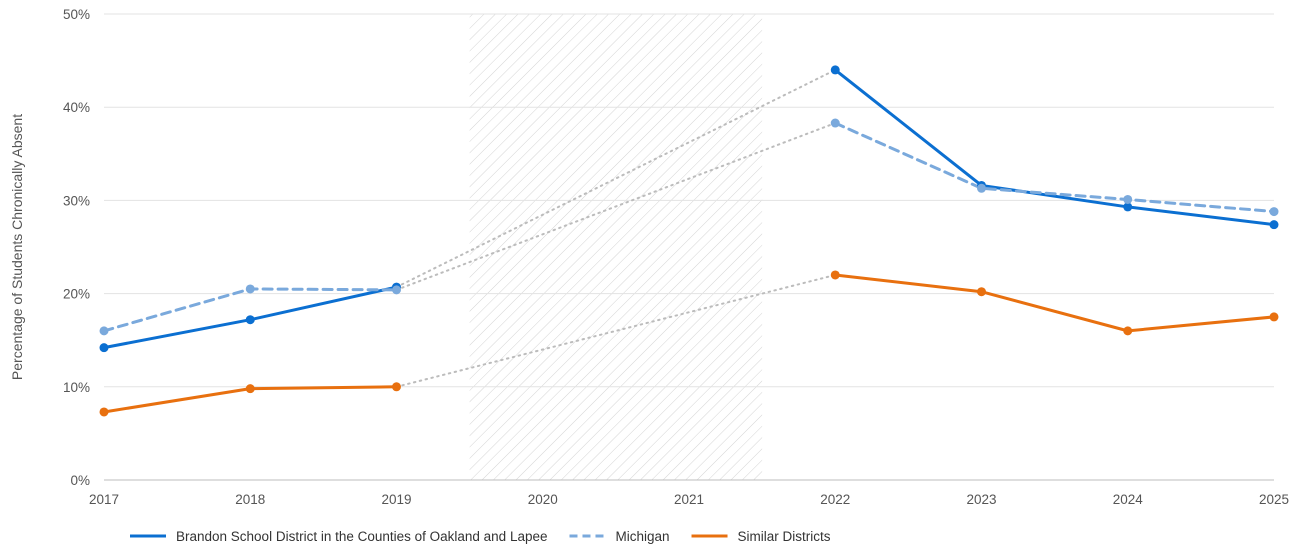  What do you see at coordinates (396, 499) in the screenshot?
I see `x-tick-label: 2019` at bounding box center [396, 499].